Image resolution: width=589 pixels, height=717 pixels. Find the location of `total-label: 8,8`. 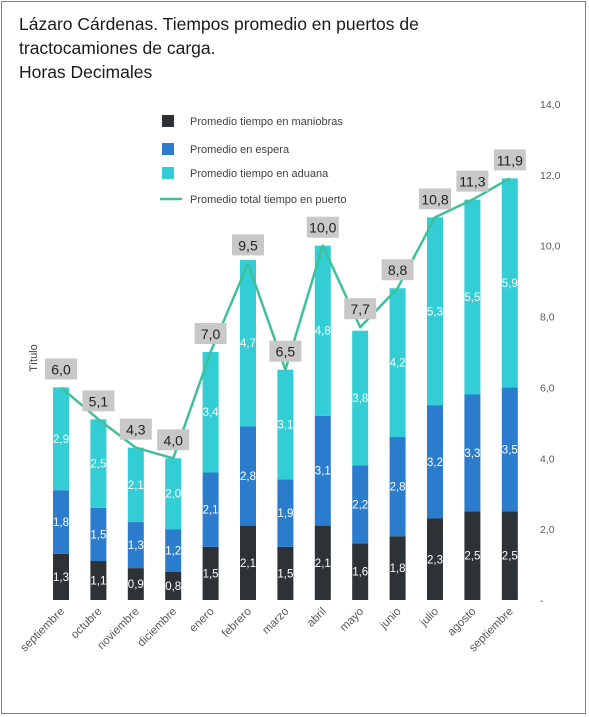

total-label: 8,8 is located at coordinates (398, 270).